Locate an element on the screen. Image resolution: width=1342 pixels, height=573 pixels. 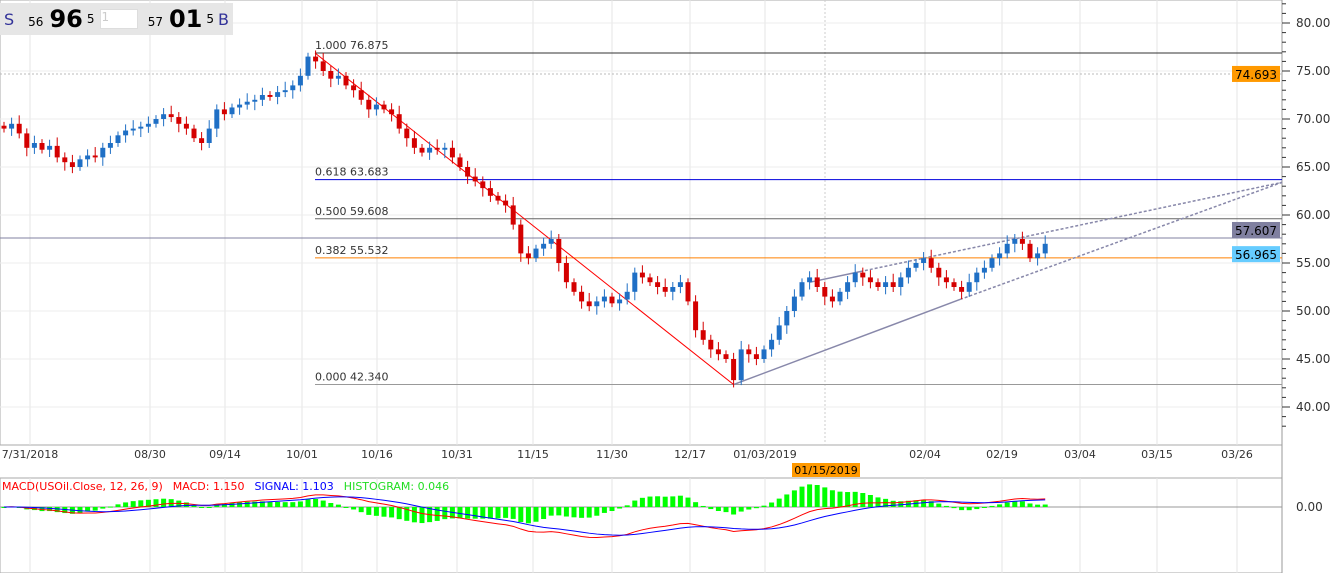
buy-button: B is located at coordinates (223, 19).